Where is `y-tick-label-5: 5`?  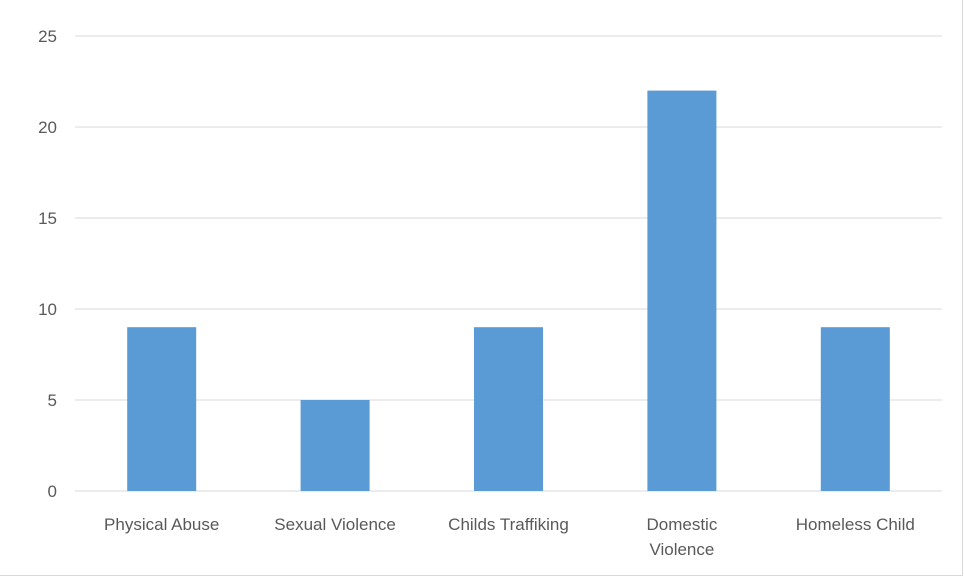 y-tick-label-5: 5 is located at coordinates (52, 400).